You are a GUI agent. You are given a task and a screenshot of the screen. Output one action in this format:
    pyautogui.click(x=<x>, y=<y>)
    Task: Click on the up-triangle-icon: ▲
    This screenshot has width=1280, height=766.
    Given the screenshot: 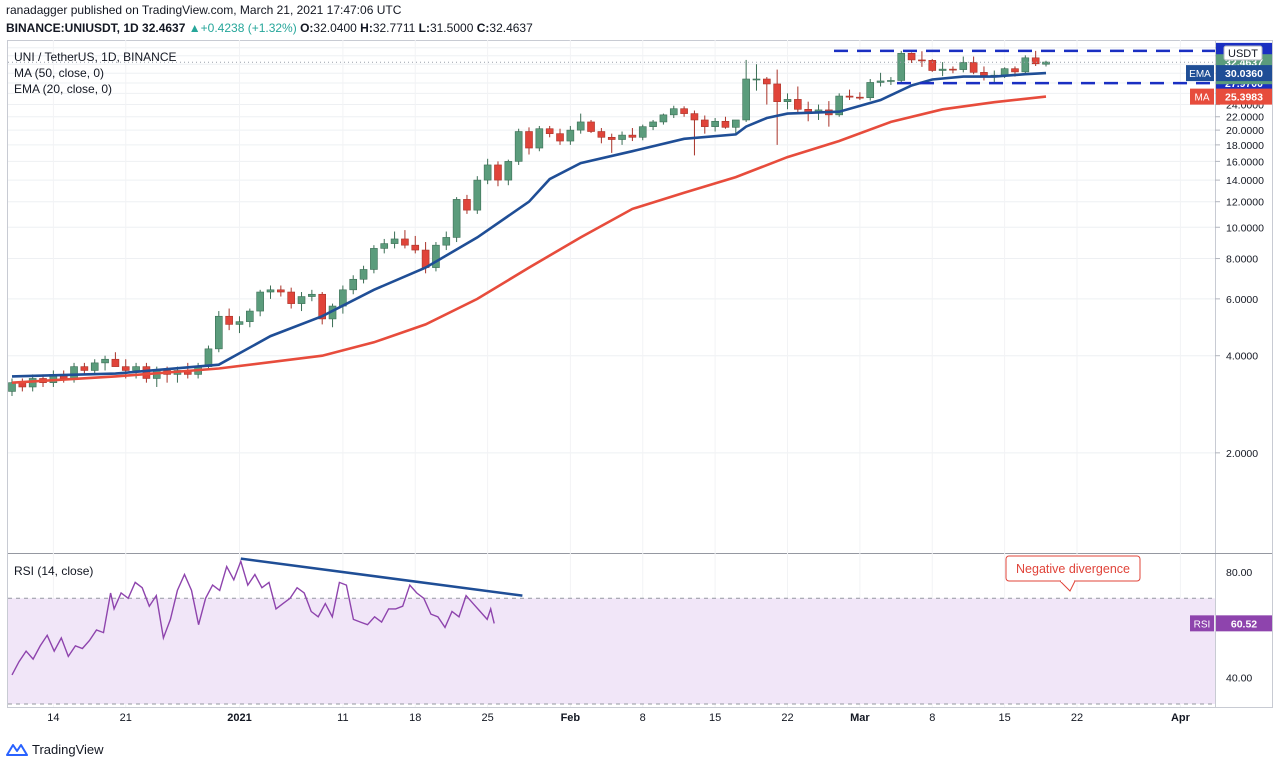 What is the action you would take?
    pyautogui.click(x=194, y=28)
    